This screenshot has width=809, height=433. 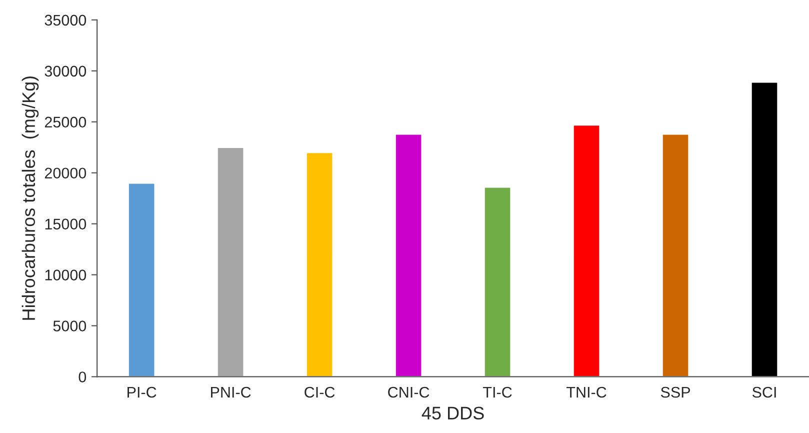 What do you see at coordinates (65, 20) in the screenshot?
I see `y-tick-label: 35000` at bounding box center [65, 20].